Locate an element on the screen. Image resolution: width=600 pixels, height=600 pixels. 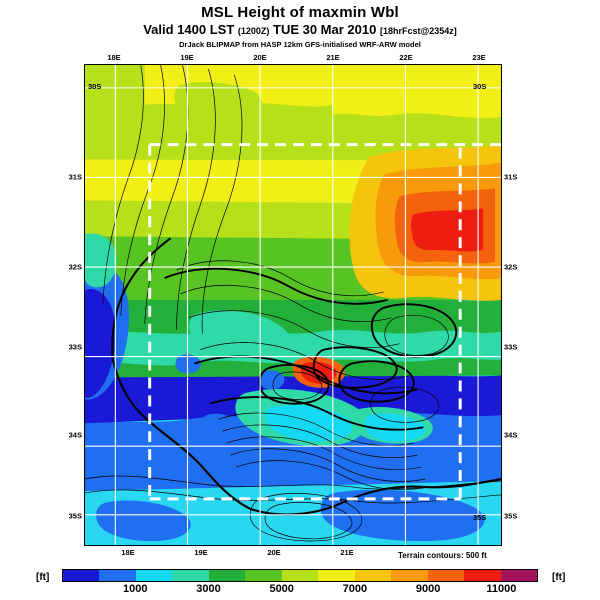
lat-tick-left-2: 32S is located at coordinates (75, 267).